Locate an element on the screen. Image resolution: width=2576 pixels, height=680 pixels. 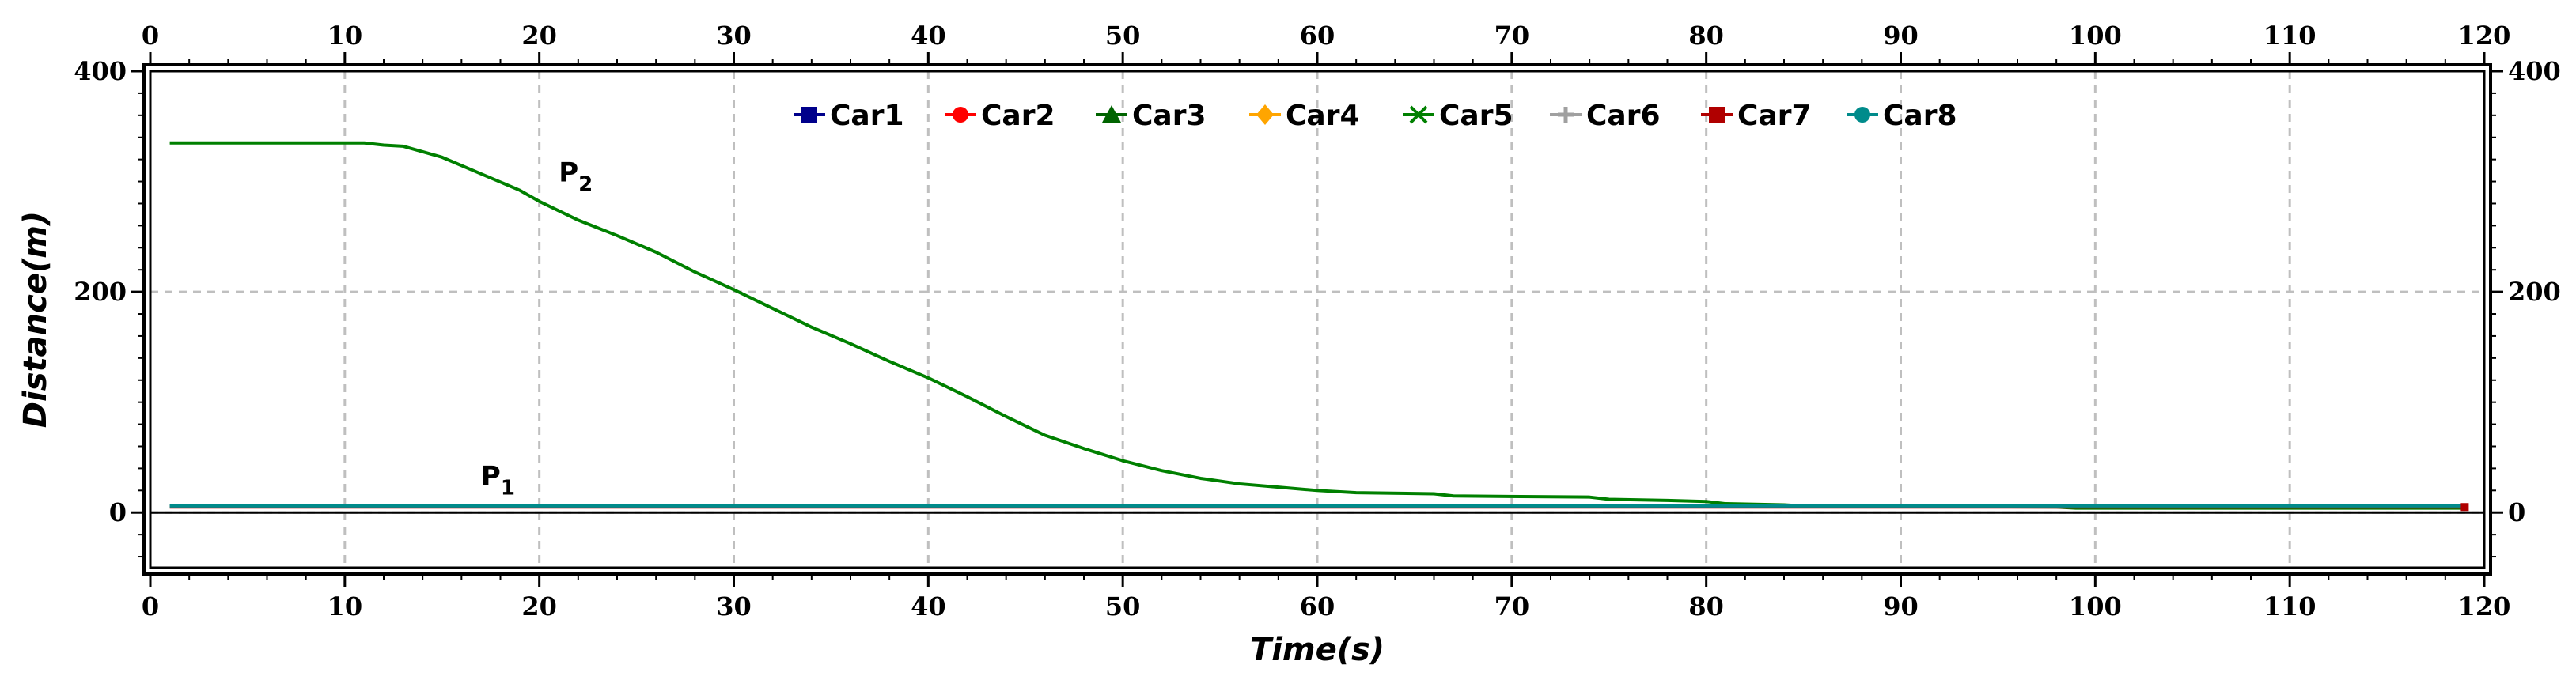
x-tick-label-top: 60 is located at coordinates (1317, 36).